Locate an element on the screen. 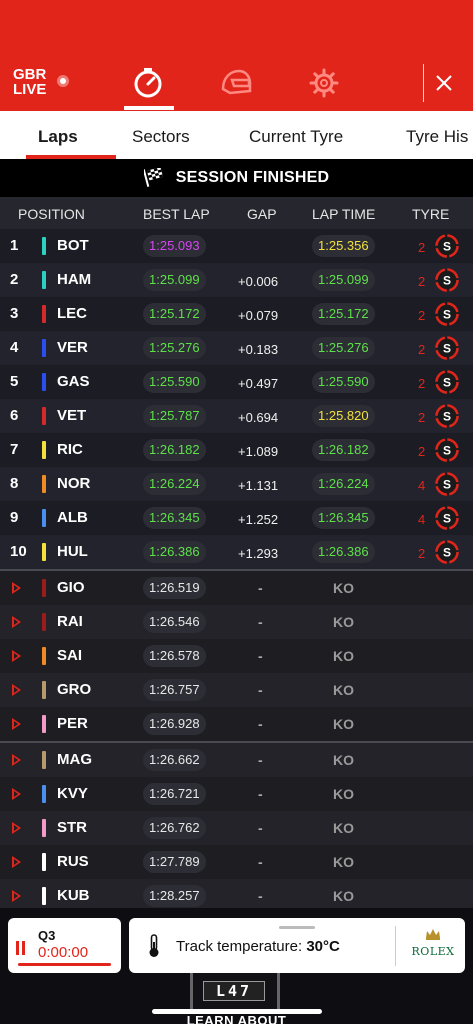 This screenshot has width=473, height=1024. tab-laps: Laps is located at coordinates (58, 136).